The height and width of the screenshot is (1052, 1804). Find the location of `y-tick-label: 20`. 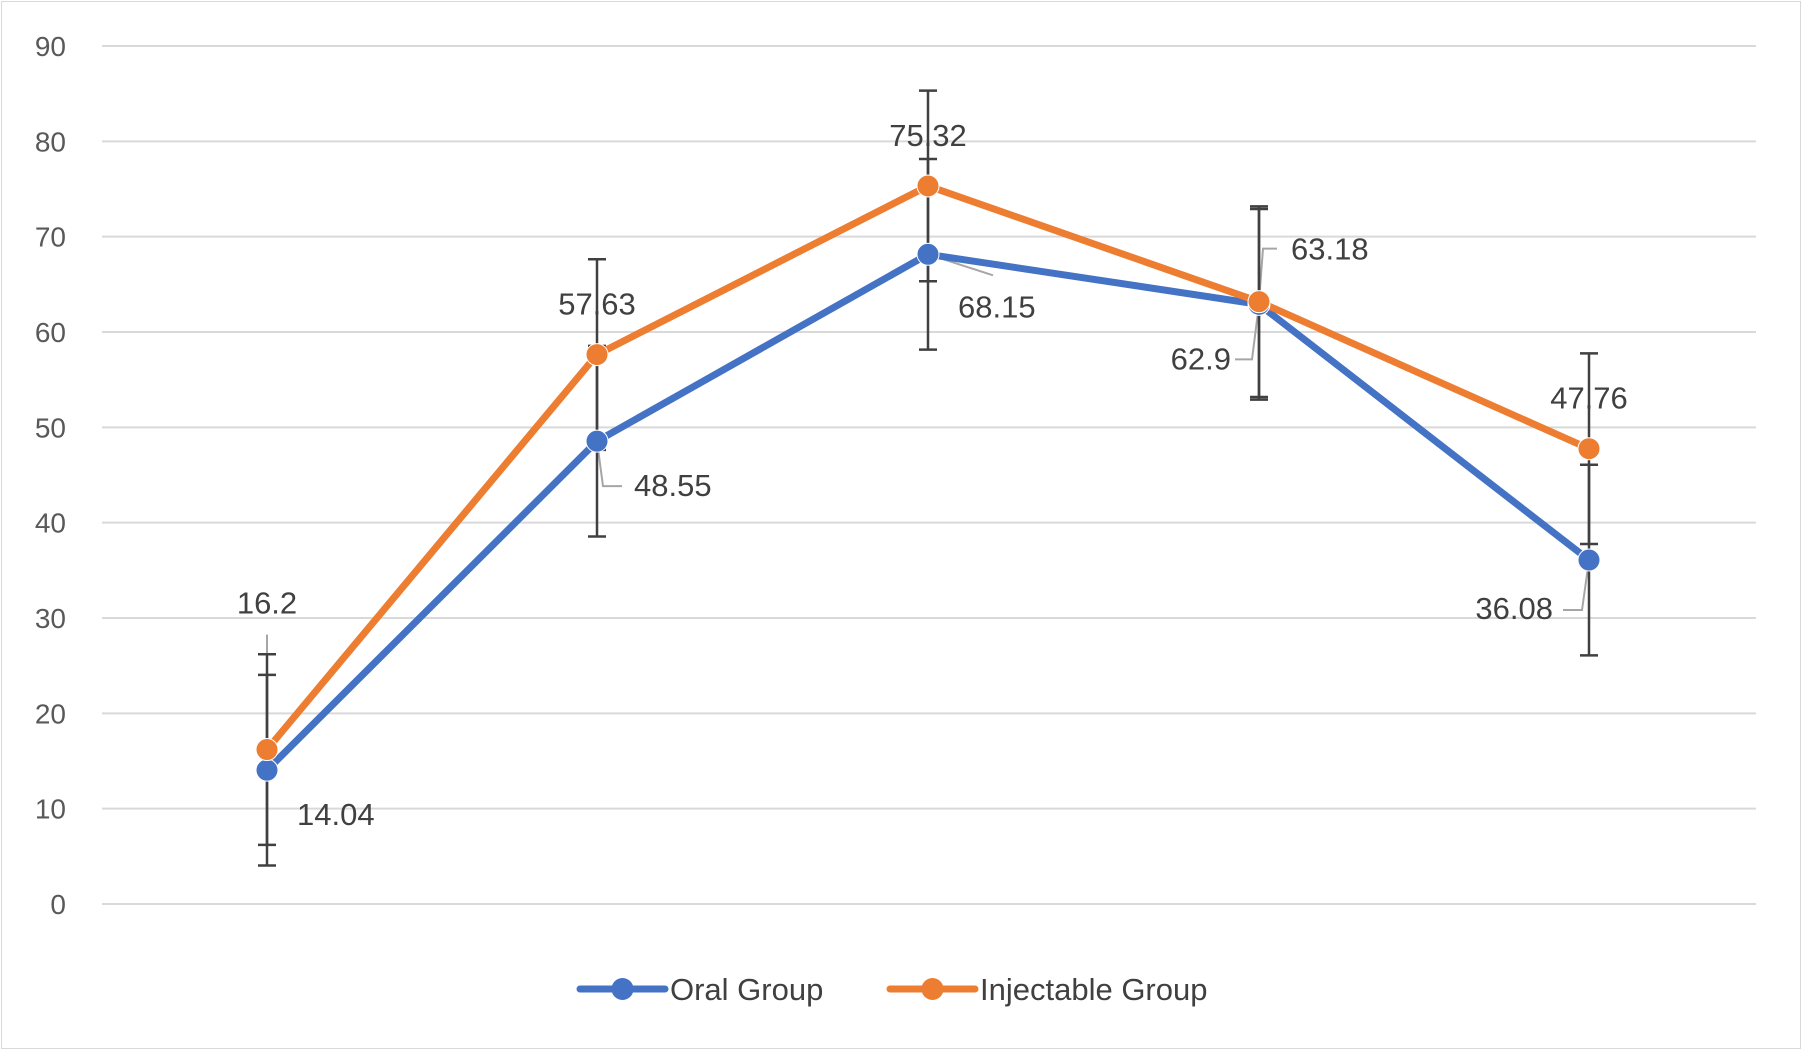

y-tick-label: 20 is located at coordinates (50, 713).